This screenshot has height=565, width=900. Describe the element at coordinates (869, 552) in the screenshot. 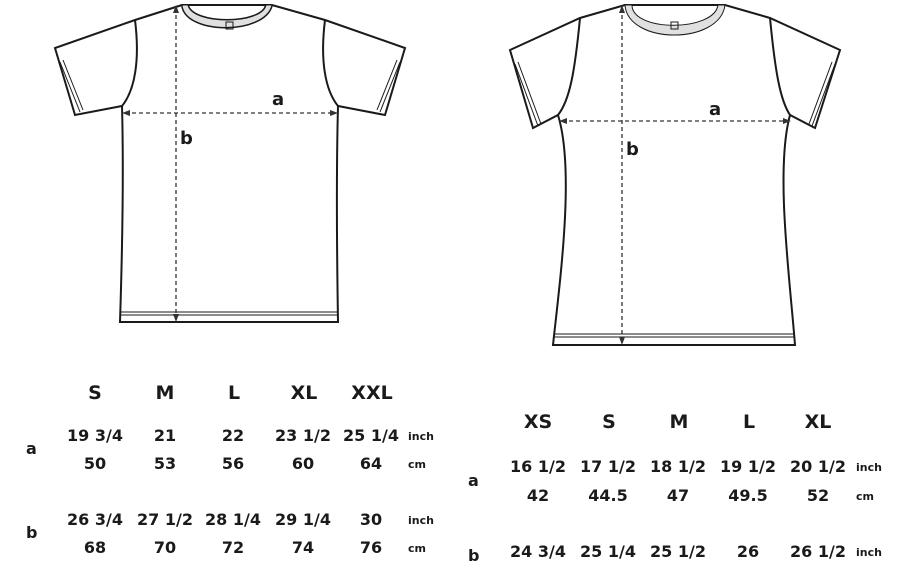

I see `right-b-inch-unit: inch` at that location.